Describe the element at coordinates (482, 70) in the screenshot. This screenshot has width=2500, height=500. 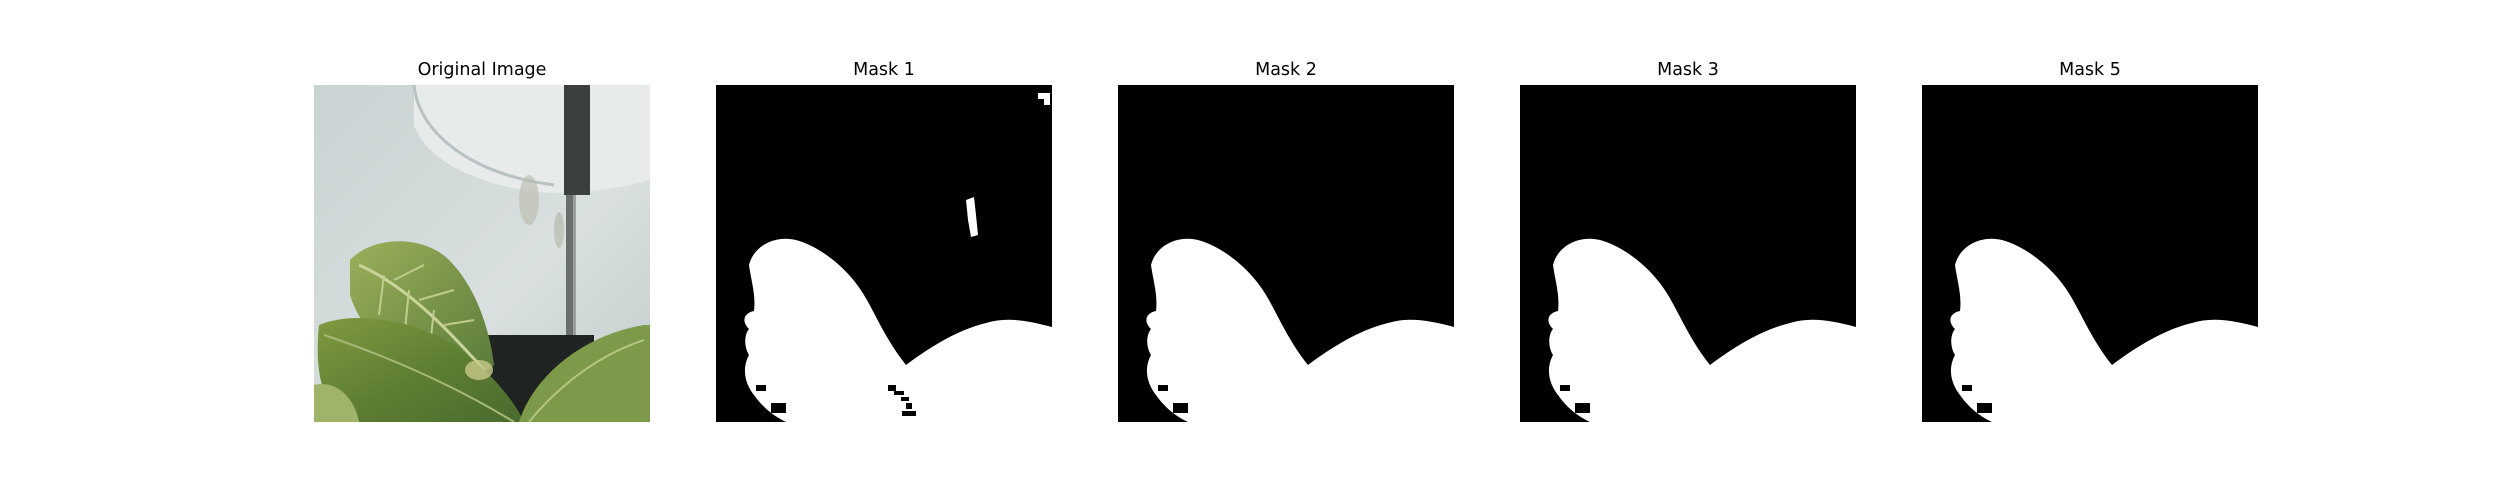
I see `panel-title-original-image: Original Image` at that location.